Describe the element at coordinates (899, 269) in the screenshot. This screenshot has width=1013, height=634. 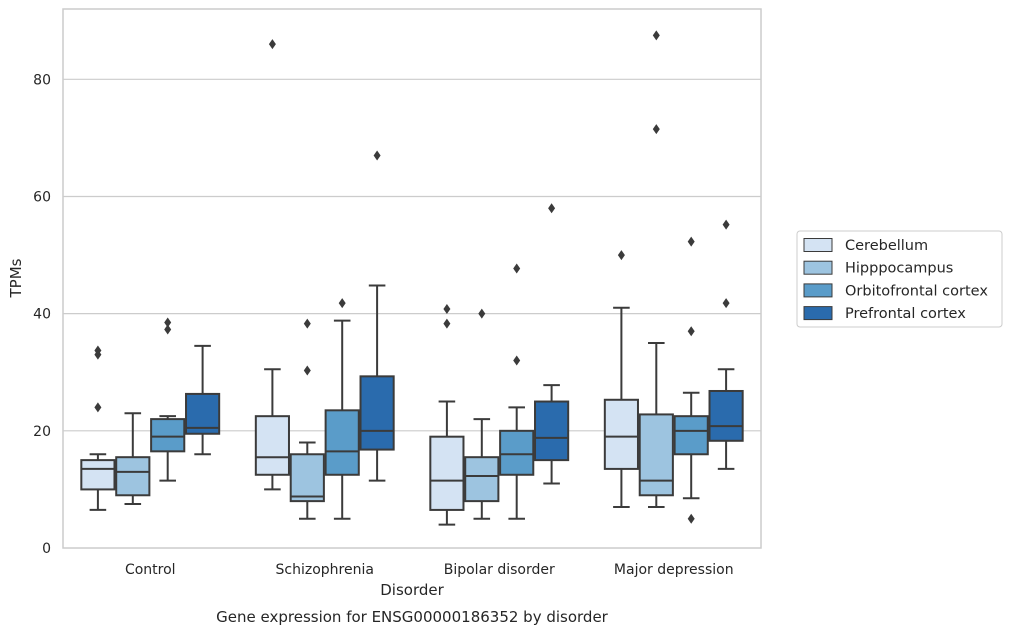
I see `legend-label: Hipppocampus` at that location.